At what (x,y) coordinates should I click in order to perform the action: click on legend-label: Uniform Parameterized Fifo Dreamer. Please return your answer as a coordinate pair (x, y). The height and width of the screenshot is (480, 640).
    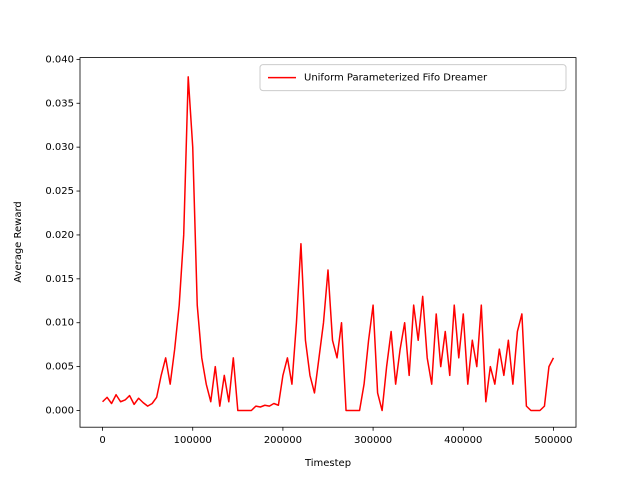
    Looking at the image, I should click on (396, 78).